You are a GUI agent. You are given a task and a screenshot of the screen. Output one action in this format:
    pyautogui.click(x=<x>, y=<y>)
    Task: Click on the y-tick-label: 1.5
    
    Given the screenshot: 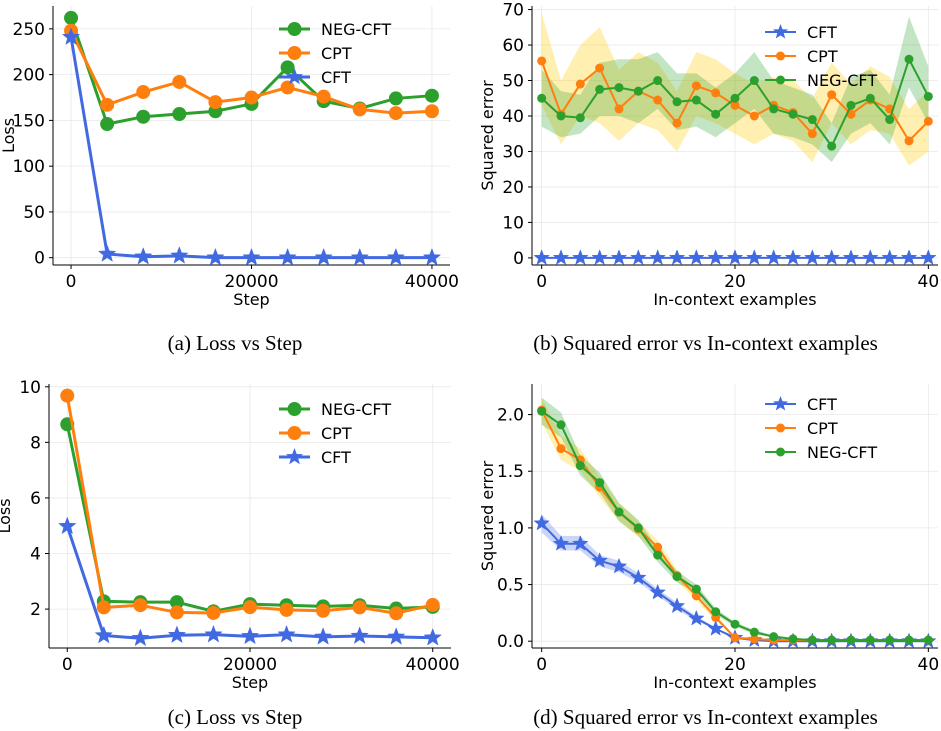 What is the action you would take?
    pyautogui.click(x=510, y=472)
    